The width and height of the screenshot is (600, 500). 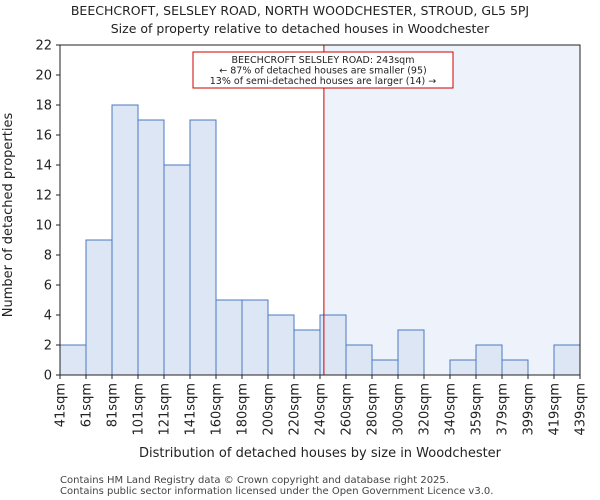 What do you see at coordinates (515, 367) in the screenshot?
I see `bar-379sqm` at bounding box center [515, 367].